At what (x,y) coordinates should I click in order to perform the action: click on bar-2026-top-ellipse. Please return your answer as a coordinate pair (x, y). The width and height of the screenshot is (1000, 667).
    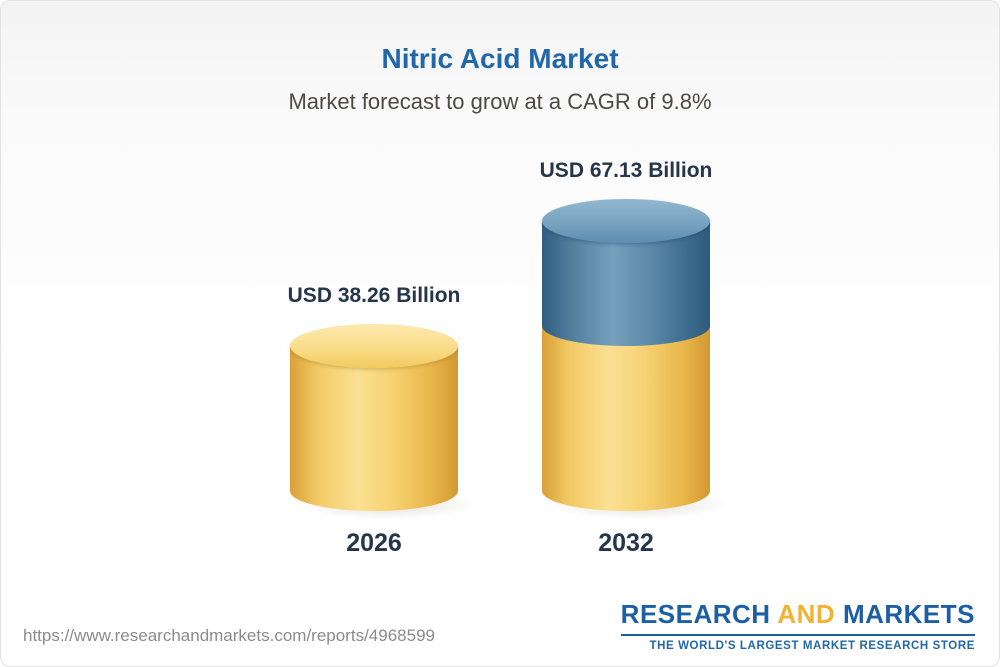
    Looking at the image, I should click on (374, 346).